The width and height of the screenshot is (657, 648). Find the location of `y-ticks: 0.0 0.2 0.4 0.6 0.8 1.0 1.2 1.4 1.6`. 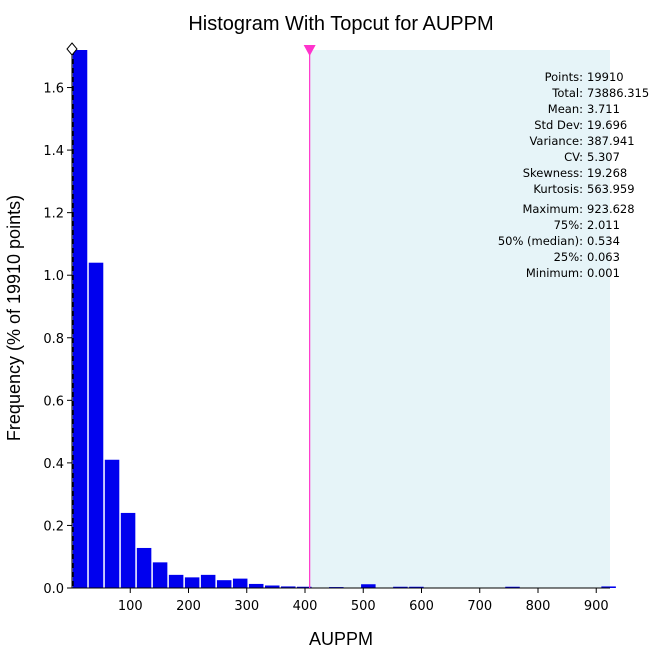

y-ticks: 0.0 0.2 0.4 0.6 0.8 1.0 1.2 1.4 1.6 is located at coordinates (57, 339).